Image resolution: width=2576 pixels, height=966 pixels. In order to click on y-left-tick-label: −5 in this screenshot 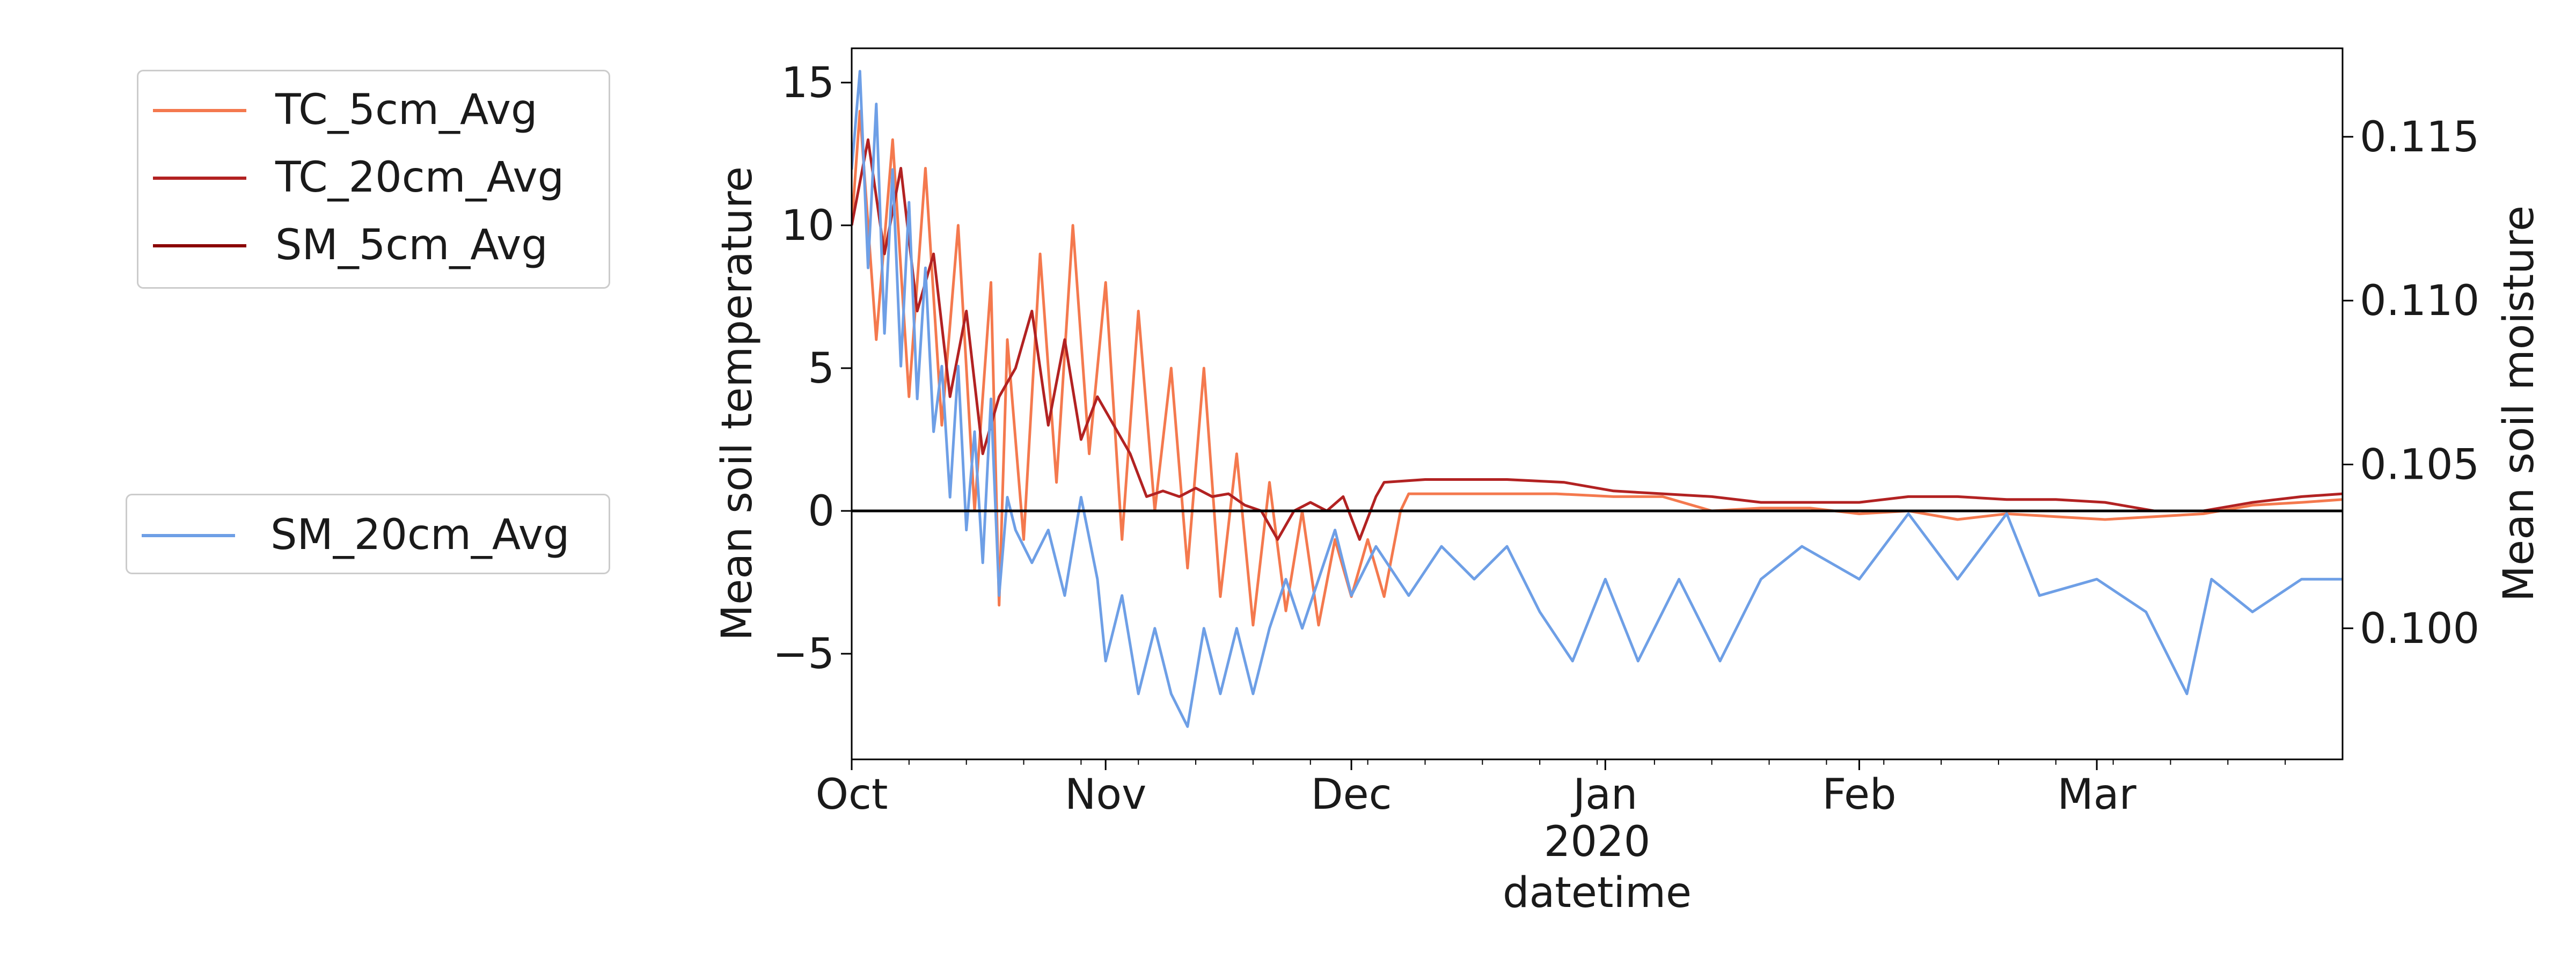, I will do `click(804, 654)`.